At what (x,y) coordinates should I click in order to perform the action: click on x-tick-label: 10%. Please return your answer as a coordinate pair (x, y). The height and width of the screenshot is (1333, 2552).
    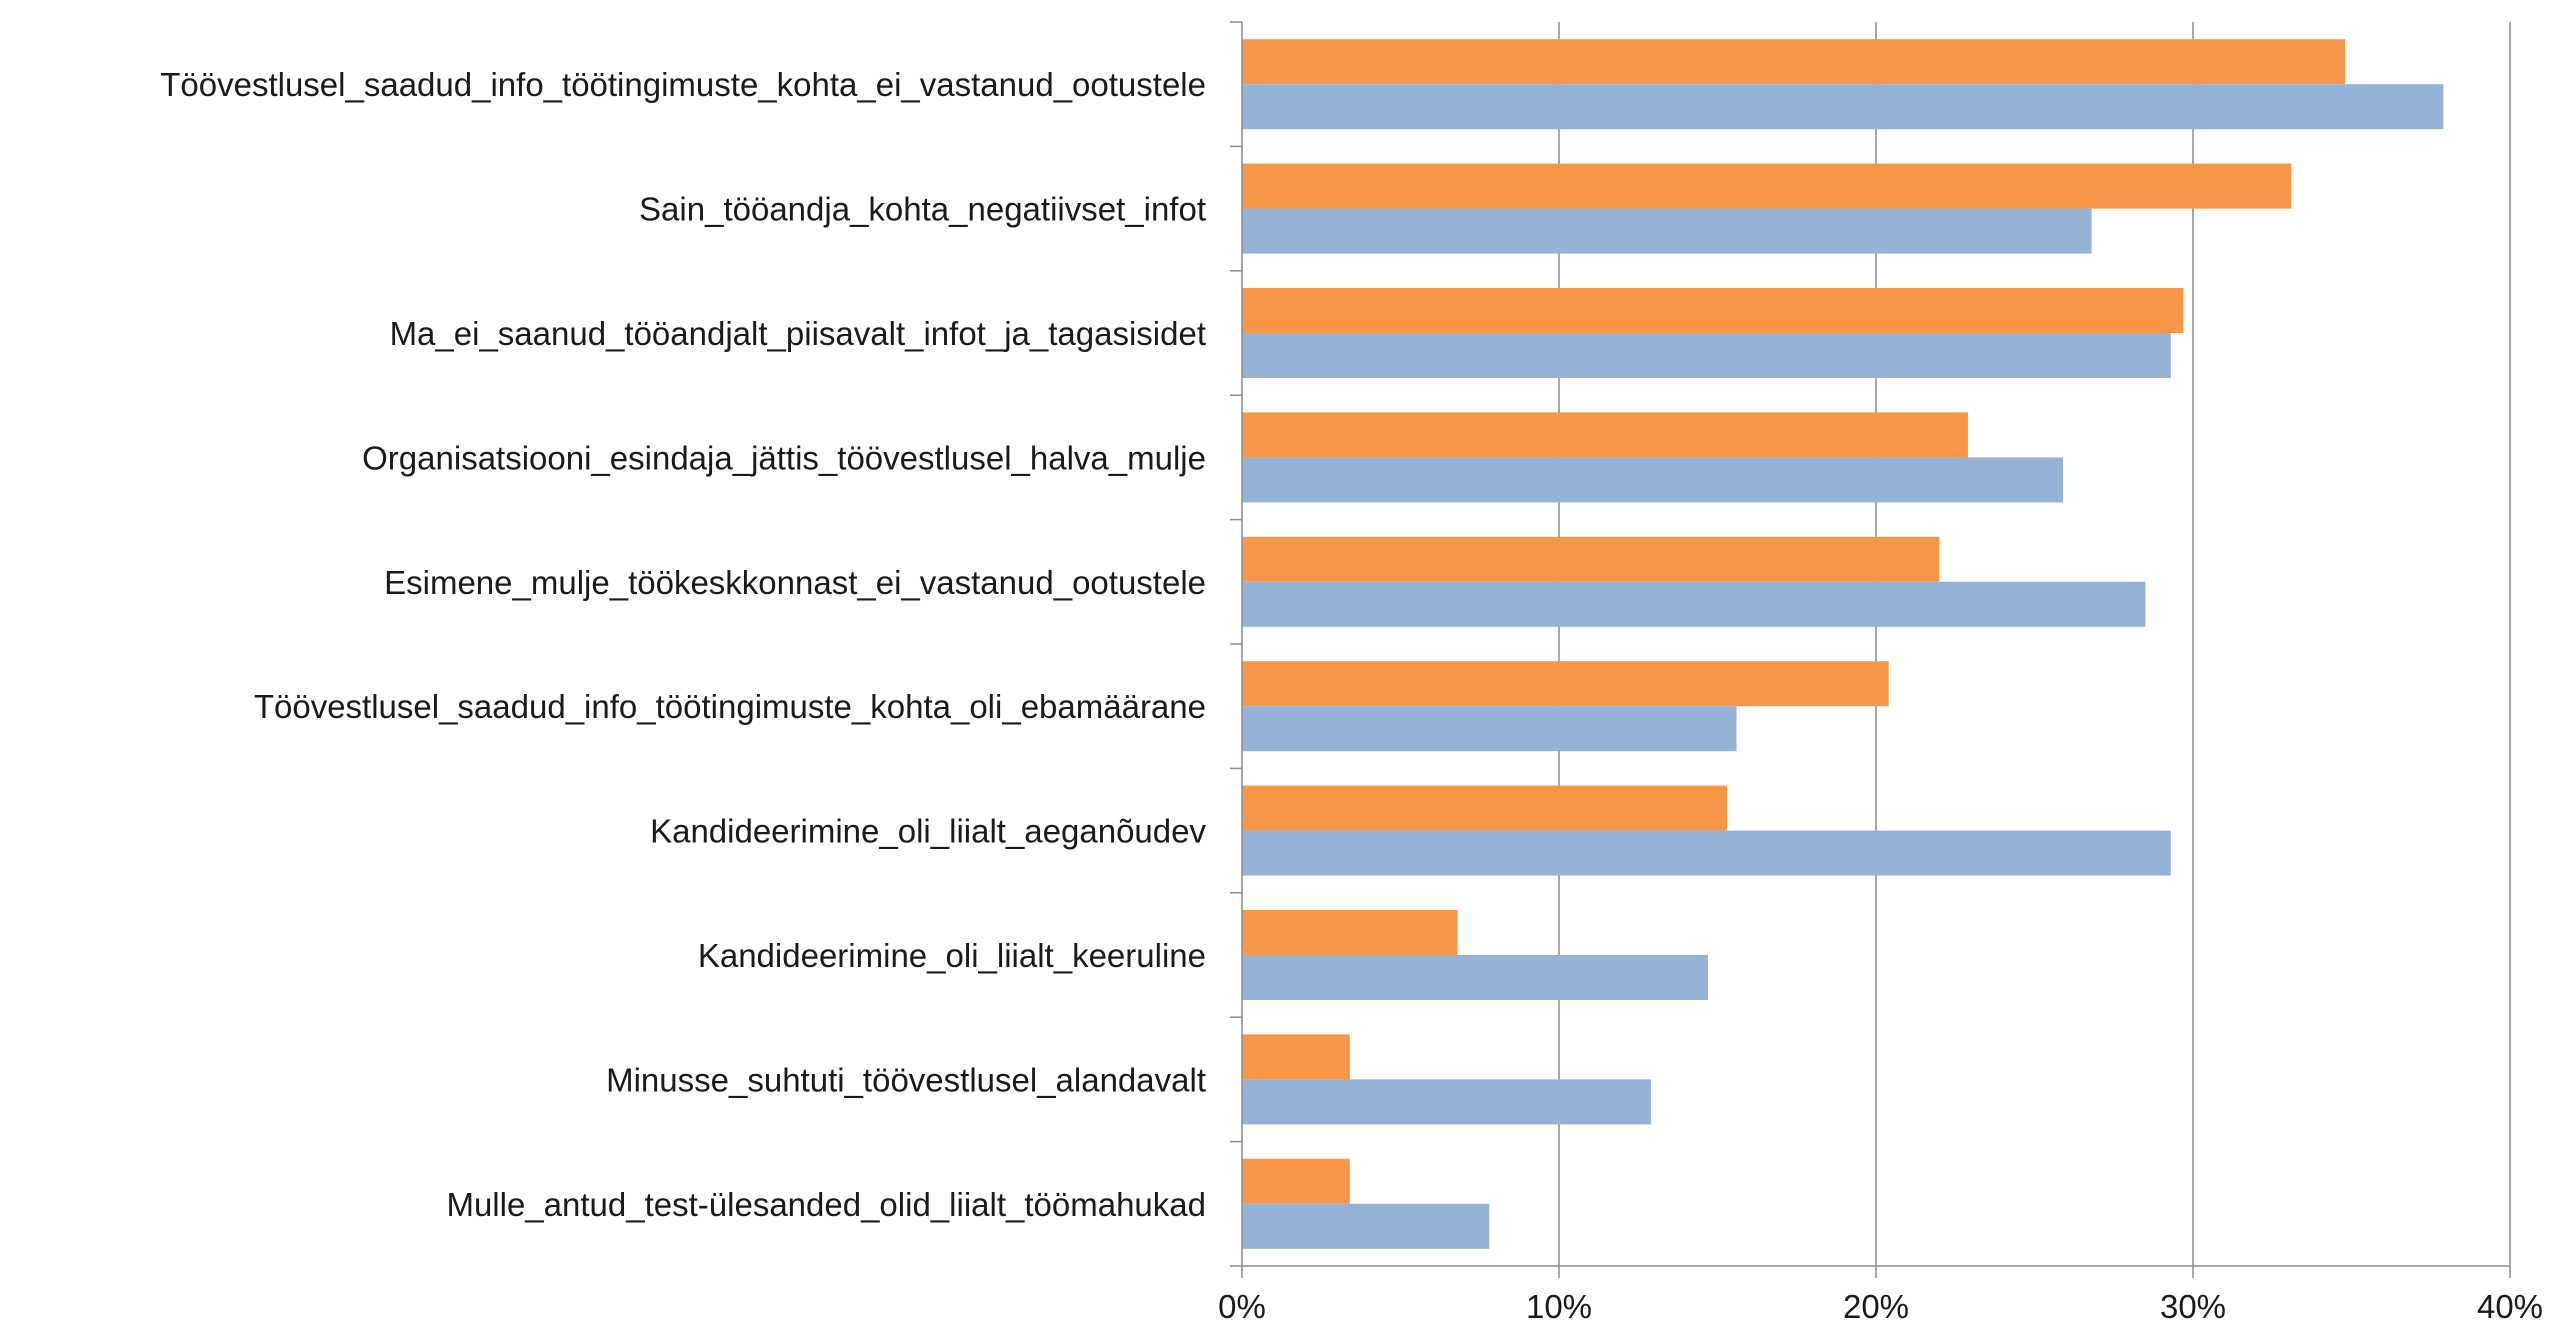
    Looking at the image, I should click on (1559, 1306).